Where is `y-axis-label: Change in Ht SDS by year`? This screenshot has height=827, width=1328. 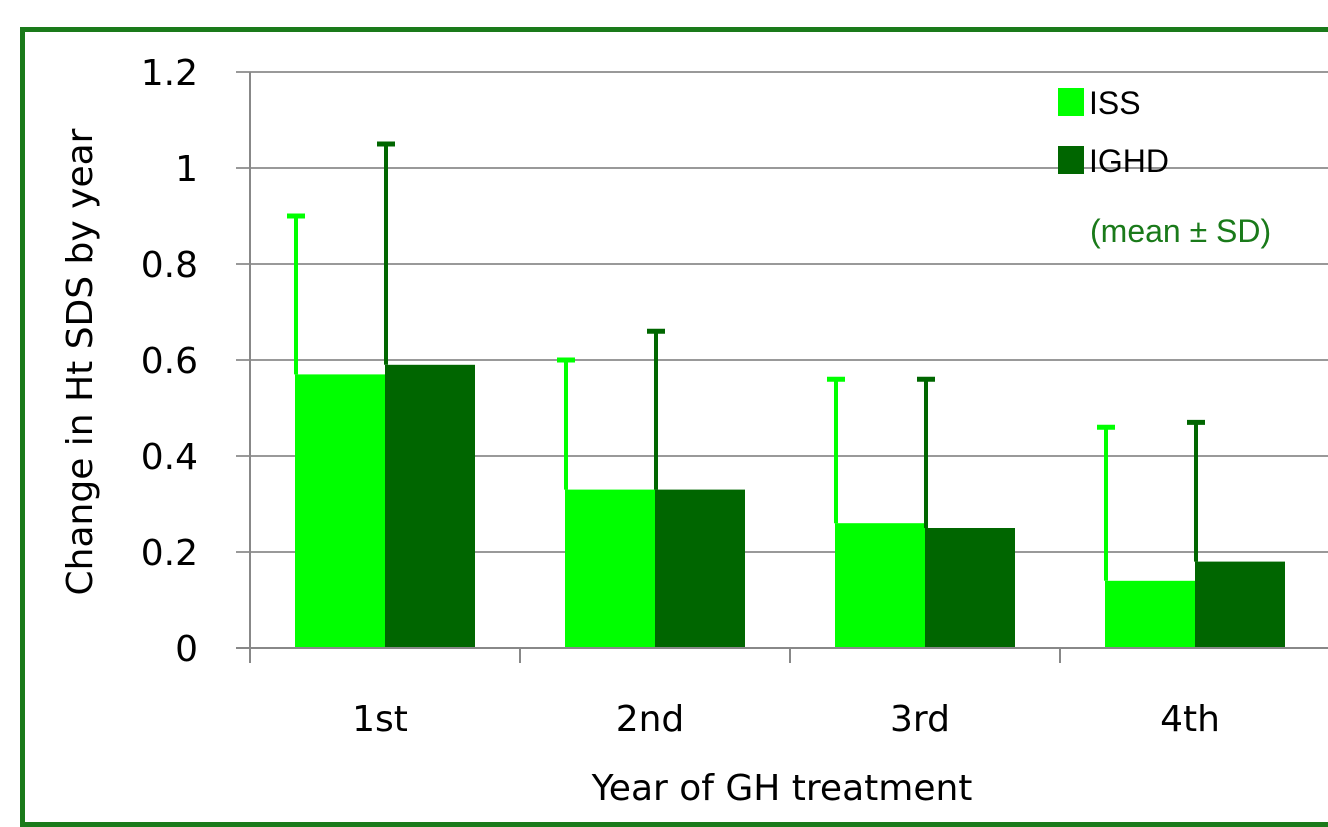
y-axis-label: Change in Ht SDS by year is located at coordinates (80, 361).